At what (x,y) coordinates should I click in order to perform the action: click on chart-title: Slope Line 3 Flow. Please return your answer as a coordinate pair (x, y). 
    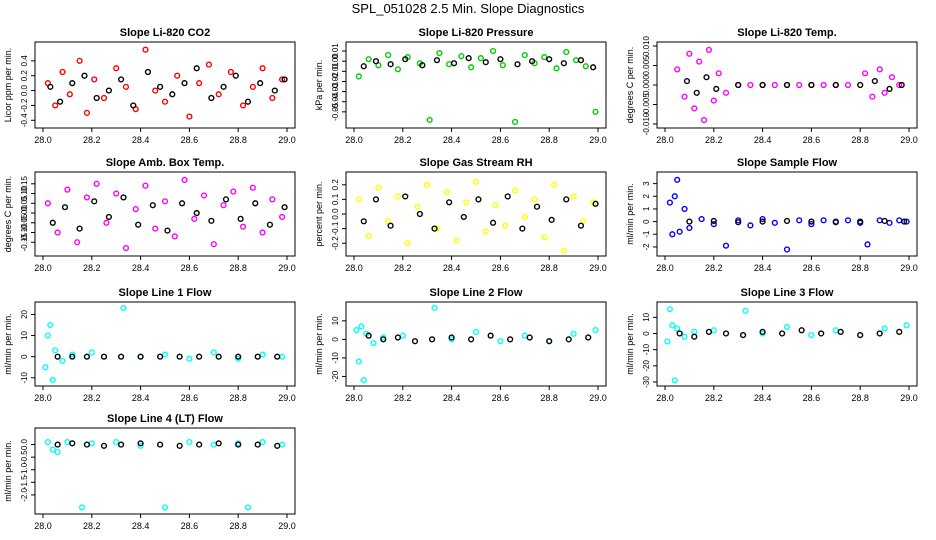
    Looking at the image, I should click on (787, 293).